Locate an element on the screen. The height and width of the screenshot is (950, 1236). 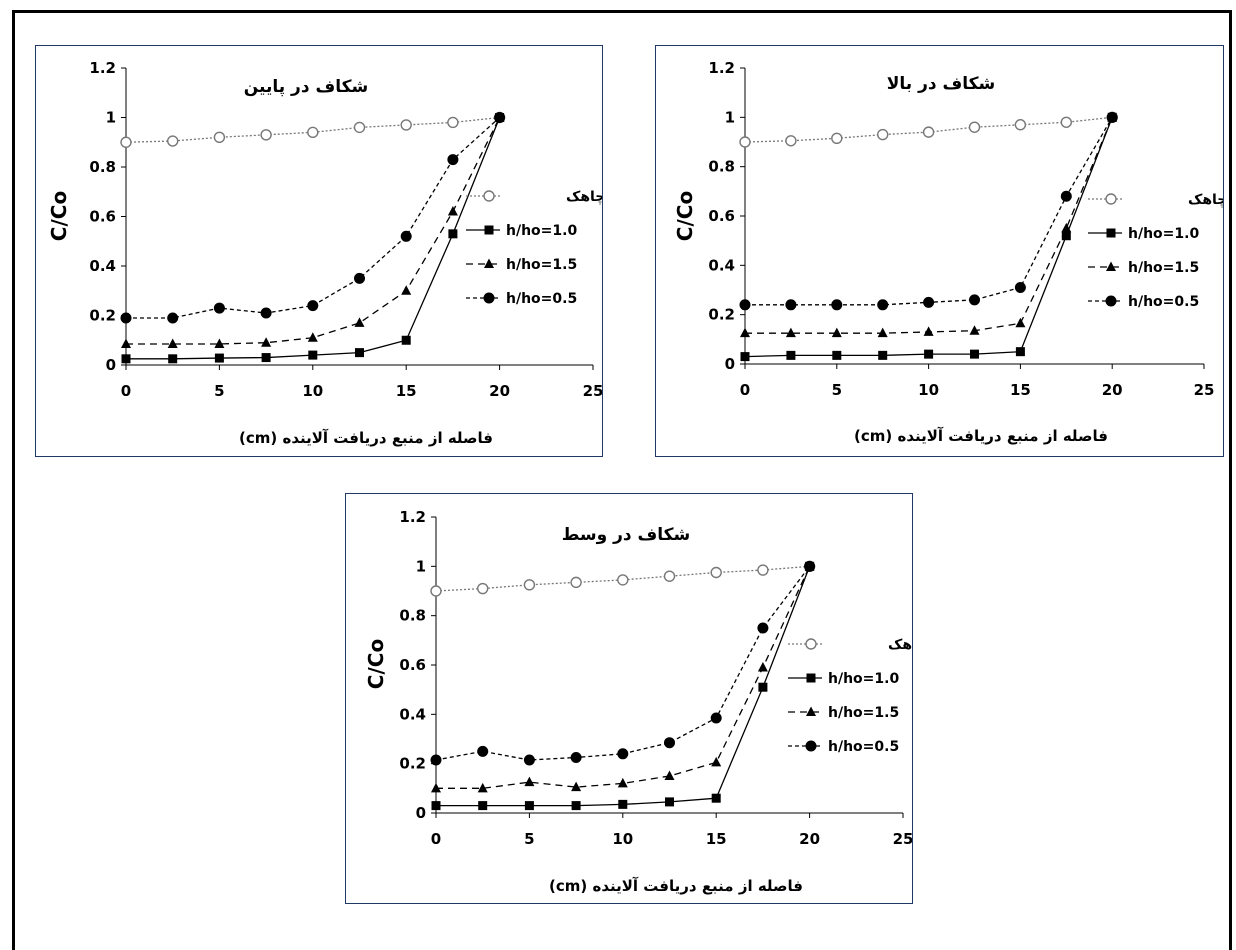
legend-label: h/ho=1.5 is located at coordinates (863, 713).